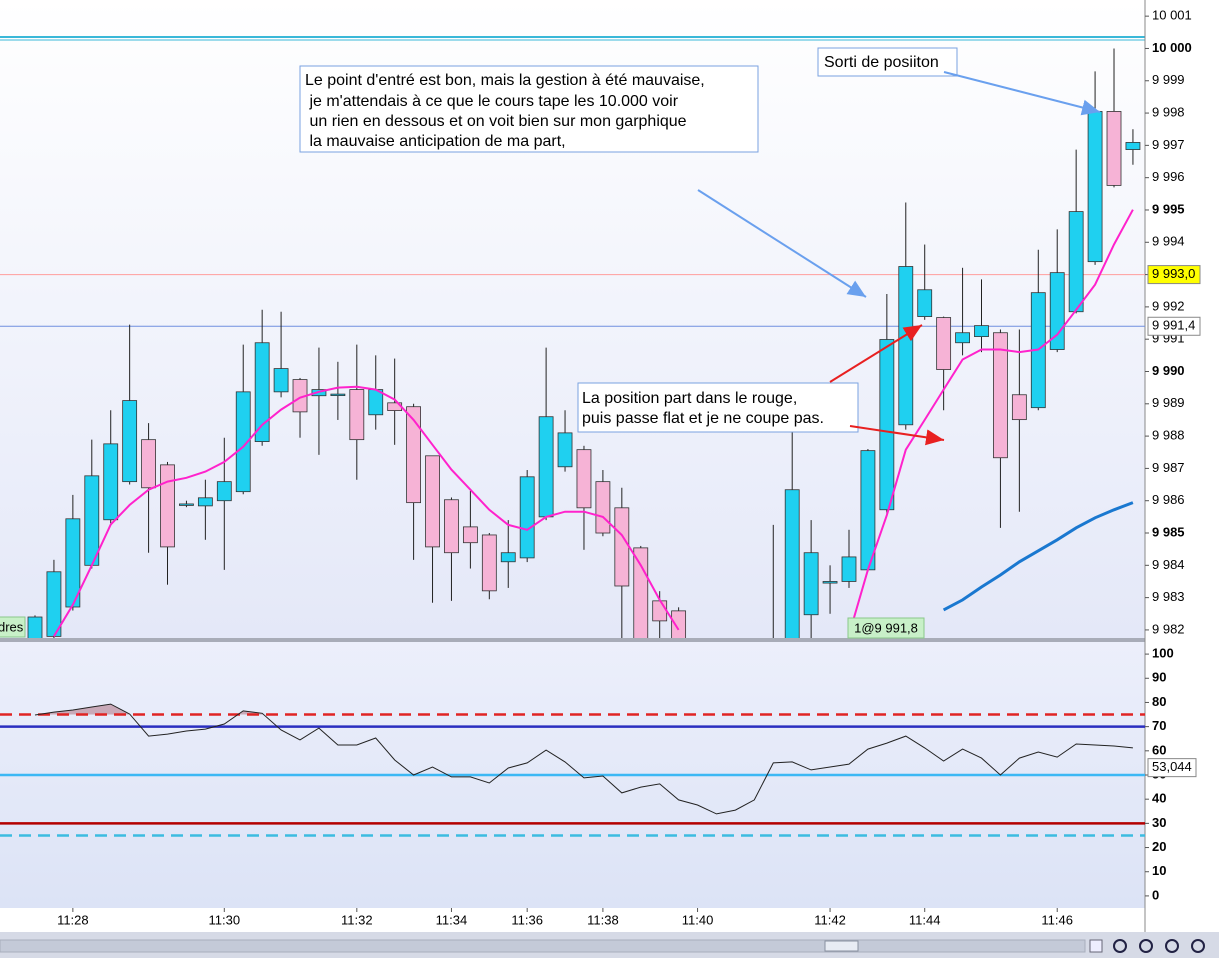 This screenshot has width=1219, height=958. Describe the element at coordinates (1168, 435) in the screenshot. I see `y-tick-label: 9 988` at that location.